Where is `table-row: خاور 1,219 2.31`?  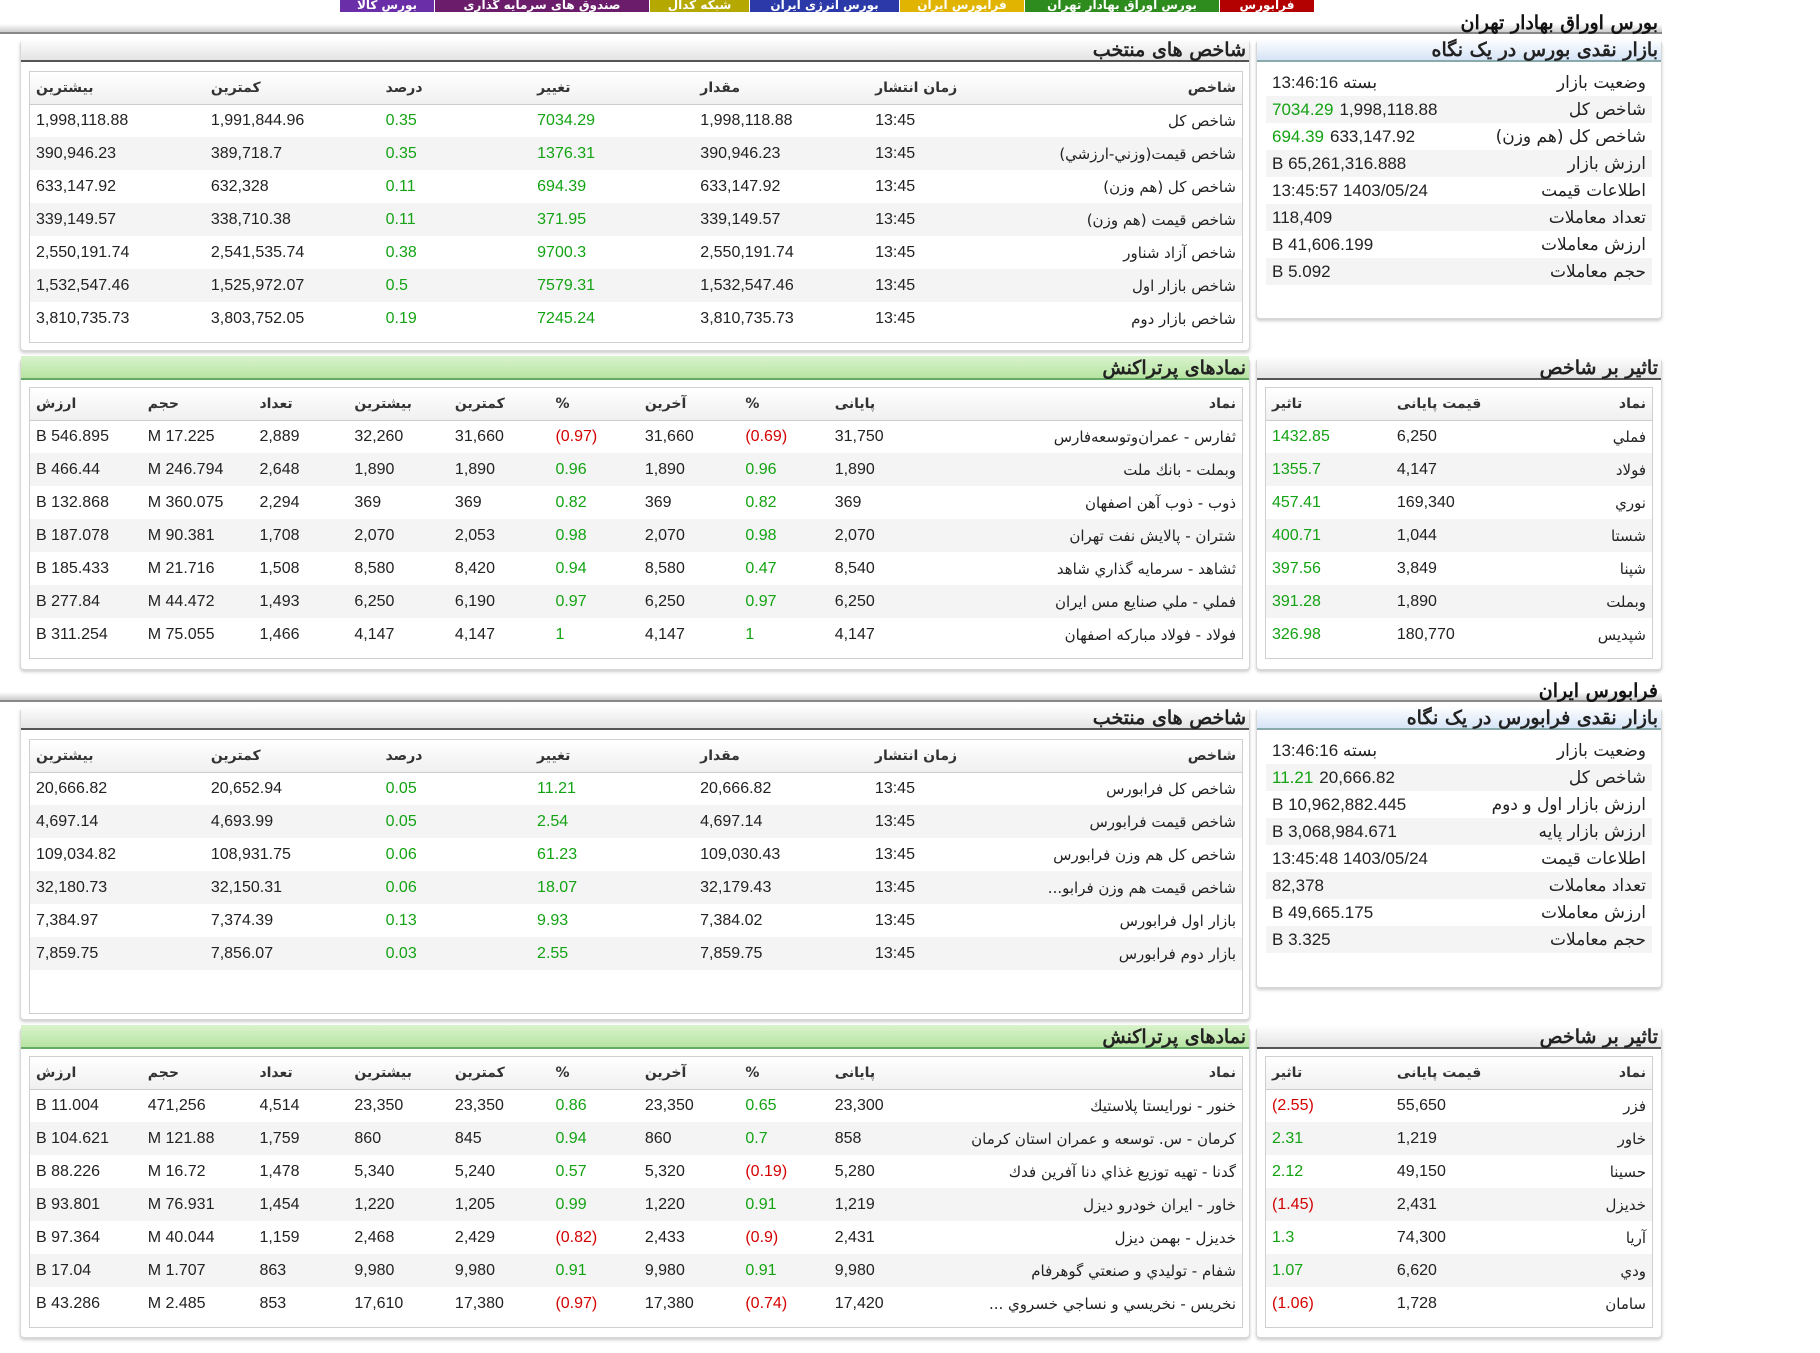 table-row: خاور 1,219 2.31 is located at coordinates (1459, 1138).